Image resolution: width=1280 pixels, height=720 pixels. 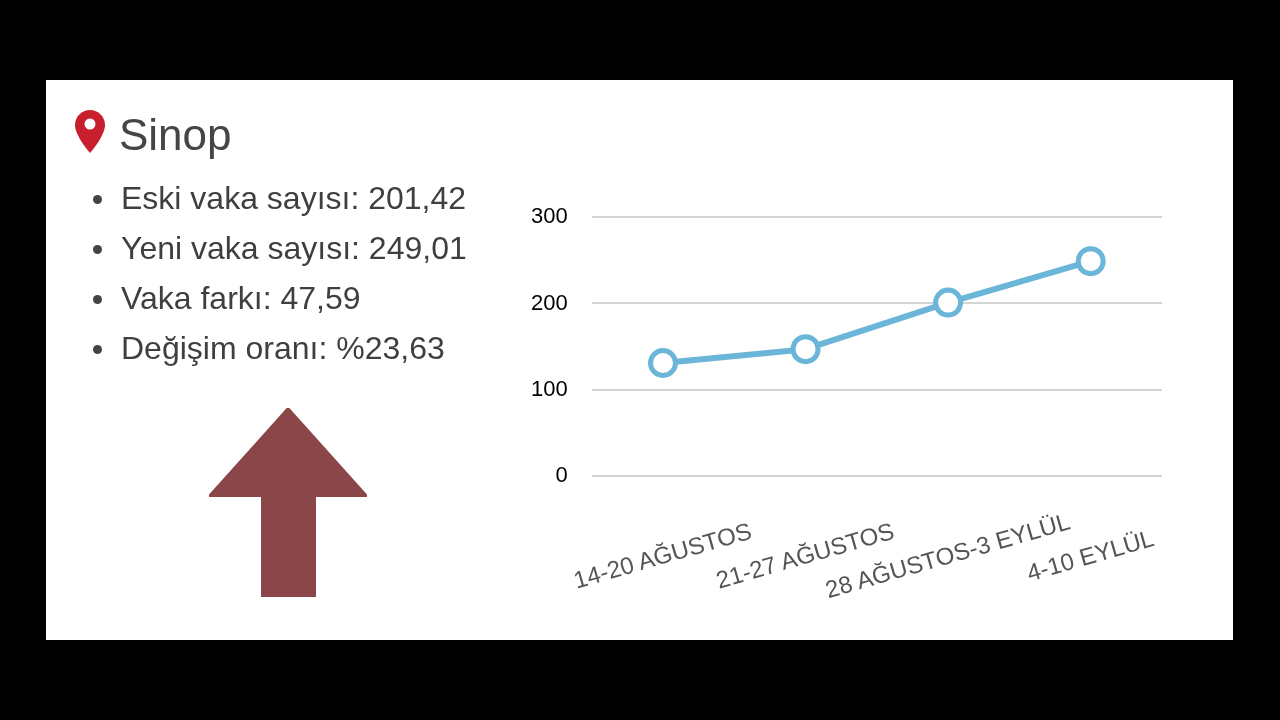 What do you see at coordinates (561, 475) in the screenshot?
I see `y-tick-label: 0` at bounding box center [561, 475].